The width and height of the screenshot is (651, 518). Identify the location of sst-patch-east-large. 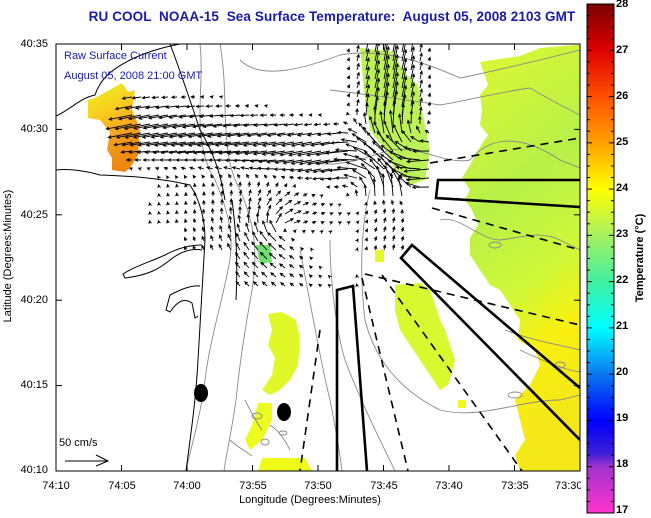
(521, 258).